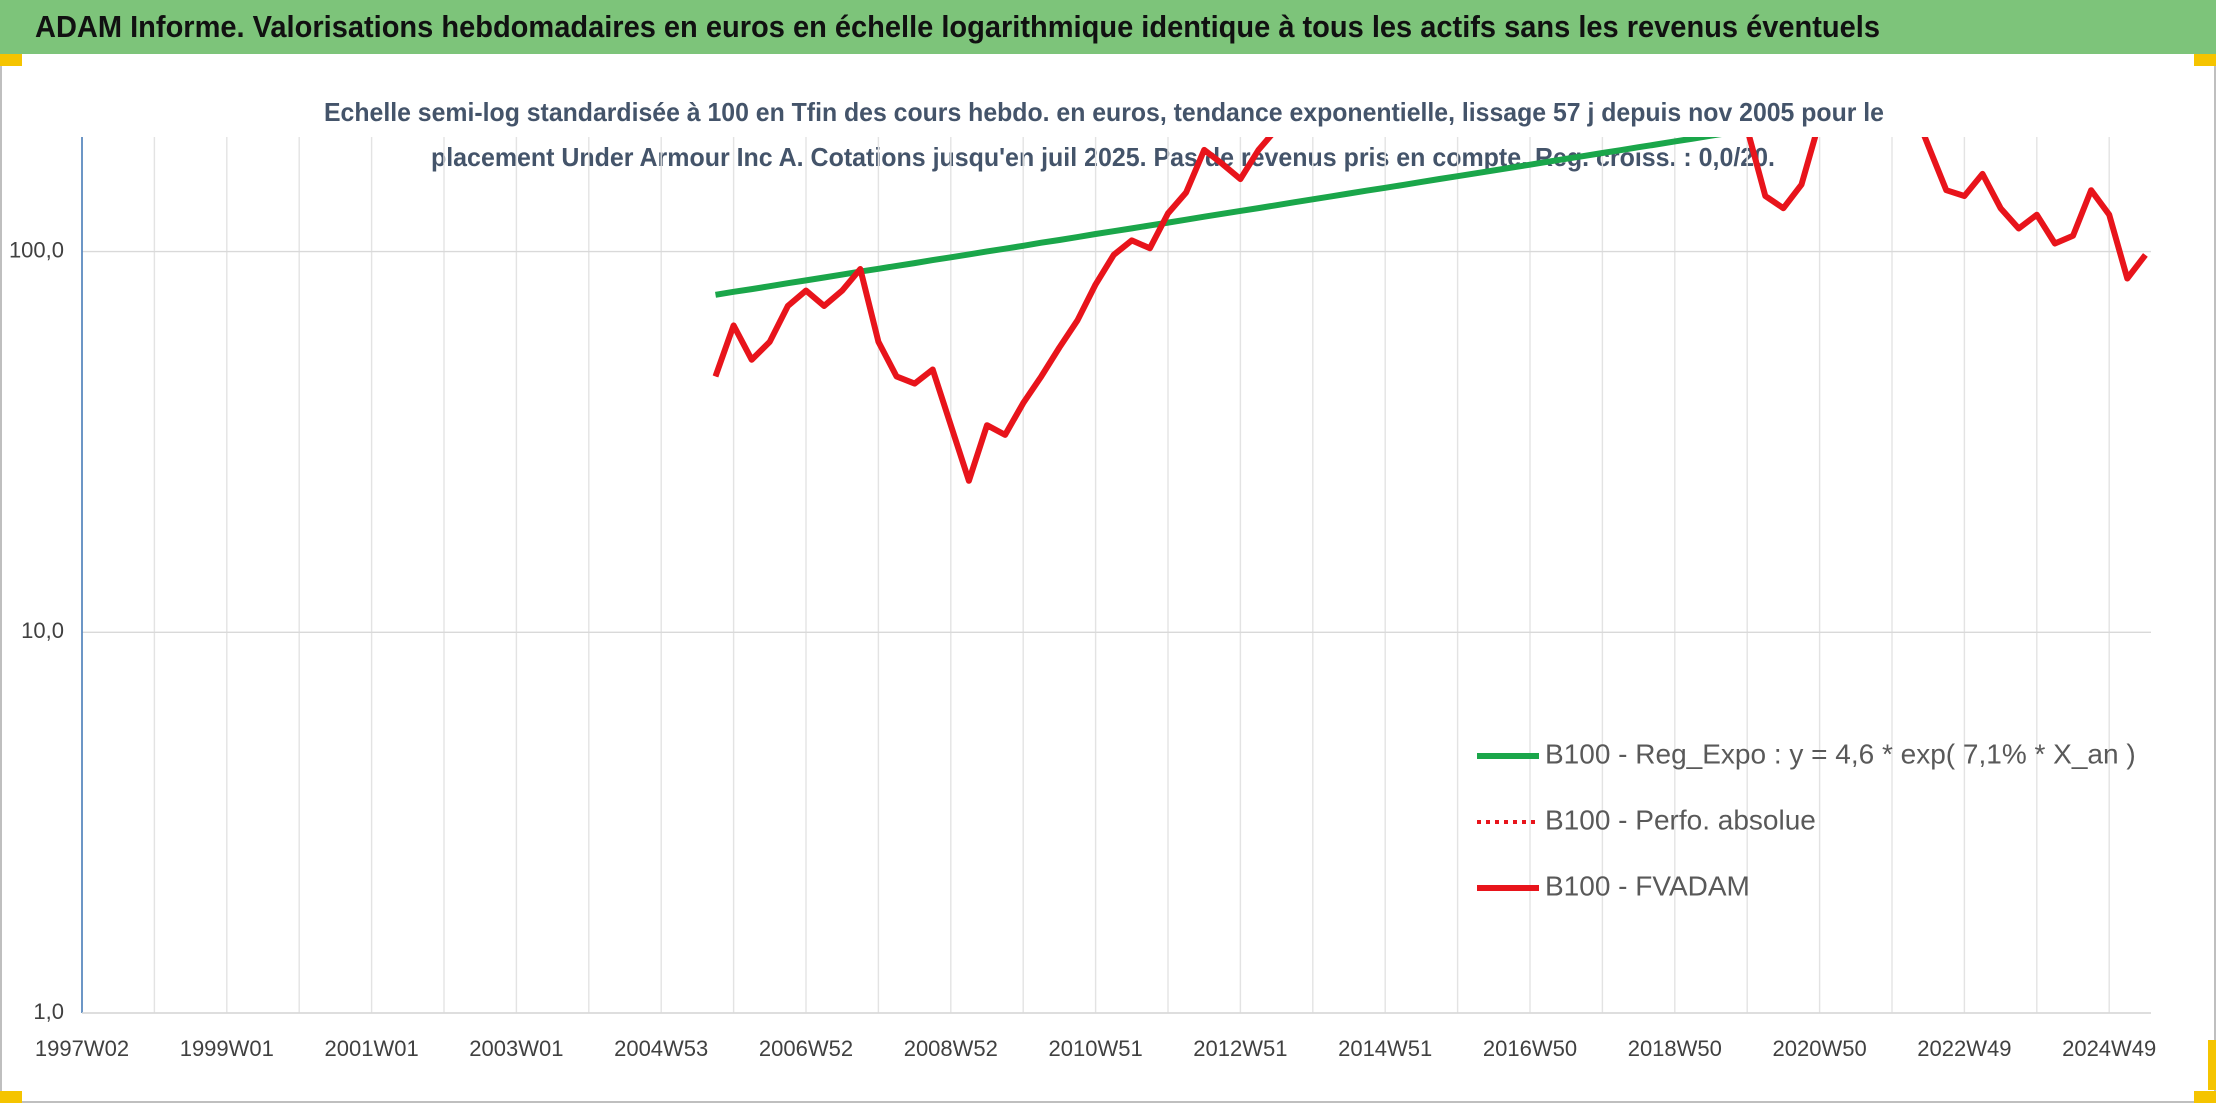  What do you see at coordinates (1240, 1048) in the screenshot?
I see `x-tick-label: 2012W51` at bounding box center [1240, 1048].